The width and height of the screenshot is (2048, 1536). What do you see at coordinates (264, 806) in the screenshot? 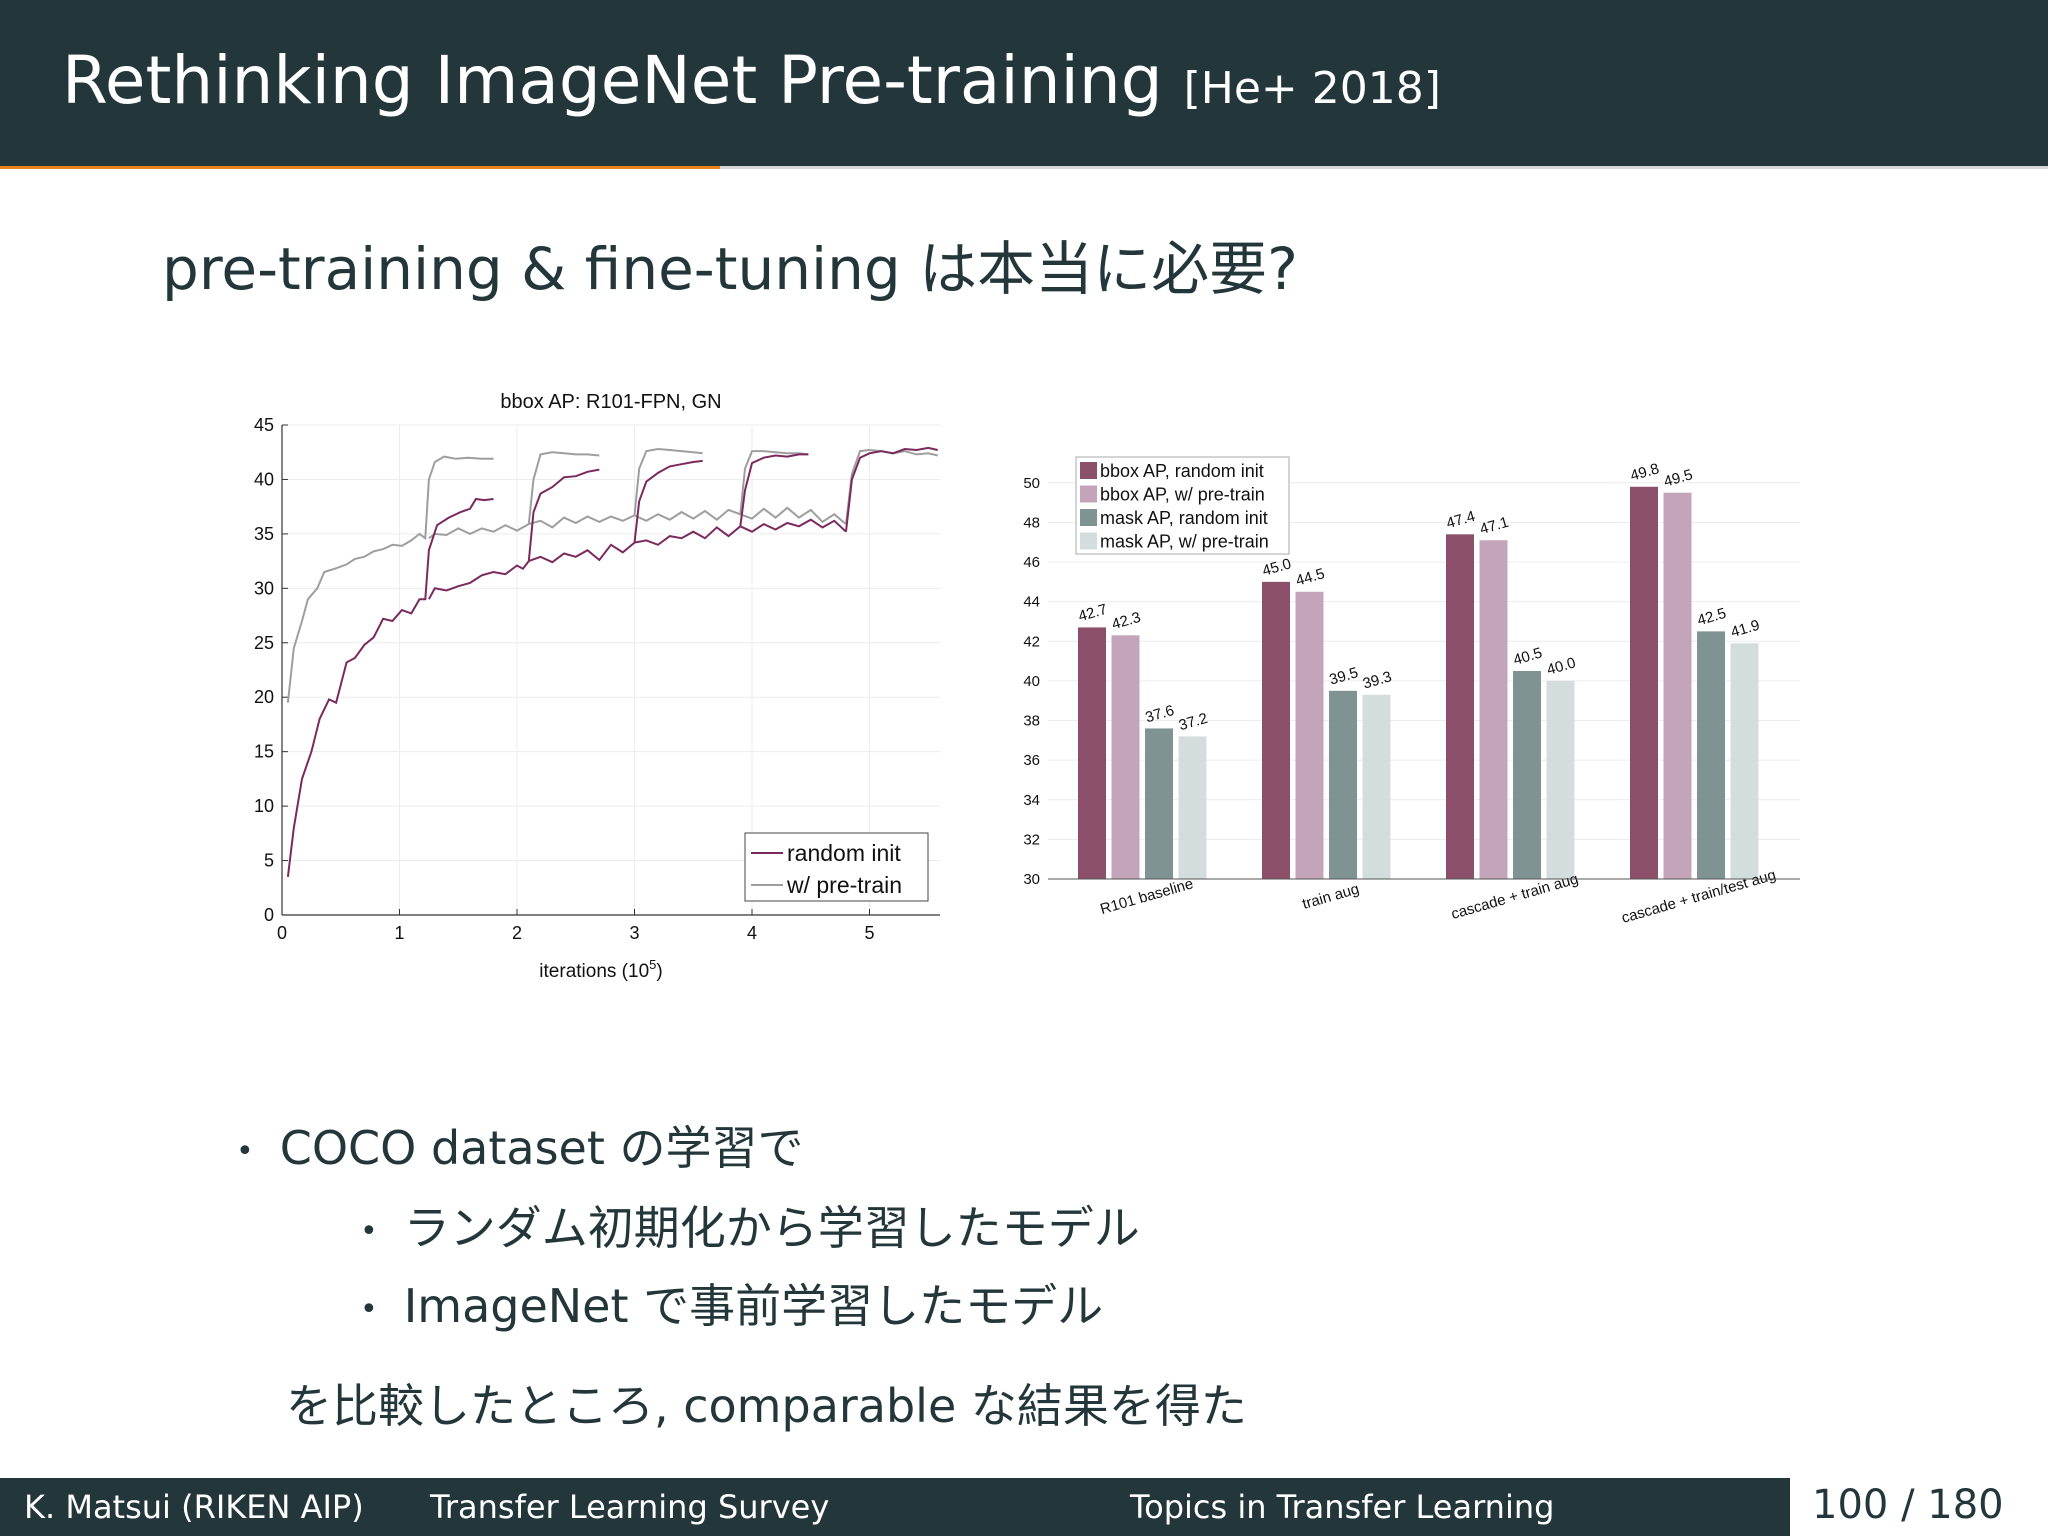
I see `y-tick-label: 10` at bounding box center [264, 806].